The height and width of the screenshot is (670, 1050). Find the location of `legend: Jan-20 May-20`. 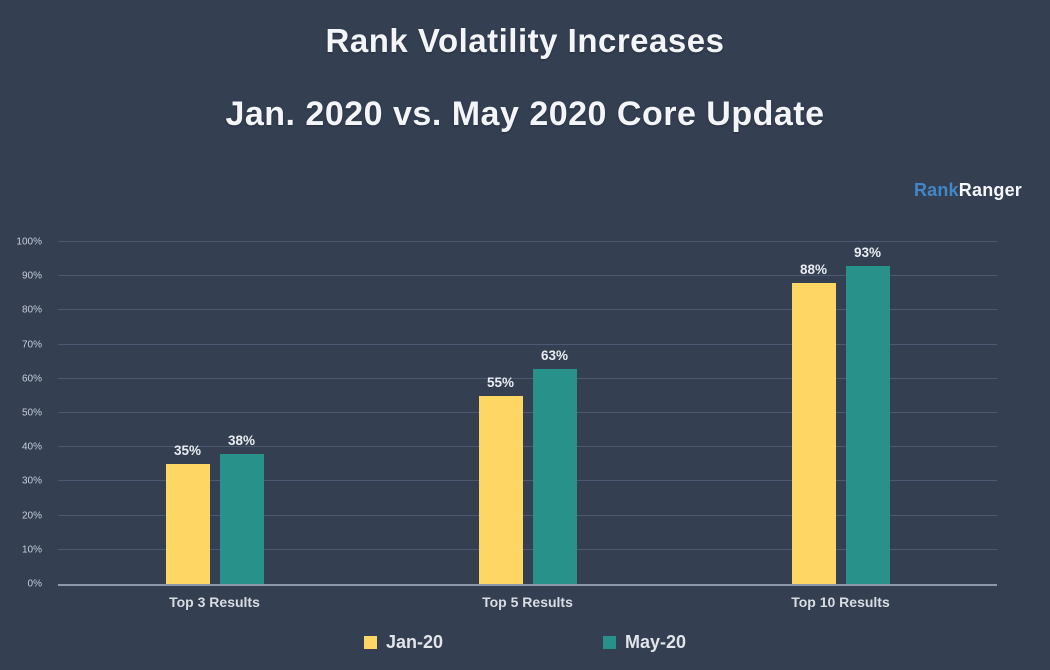

legend: Jan-20 May-20 is located at coordinates (525, 642).